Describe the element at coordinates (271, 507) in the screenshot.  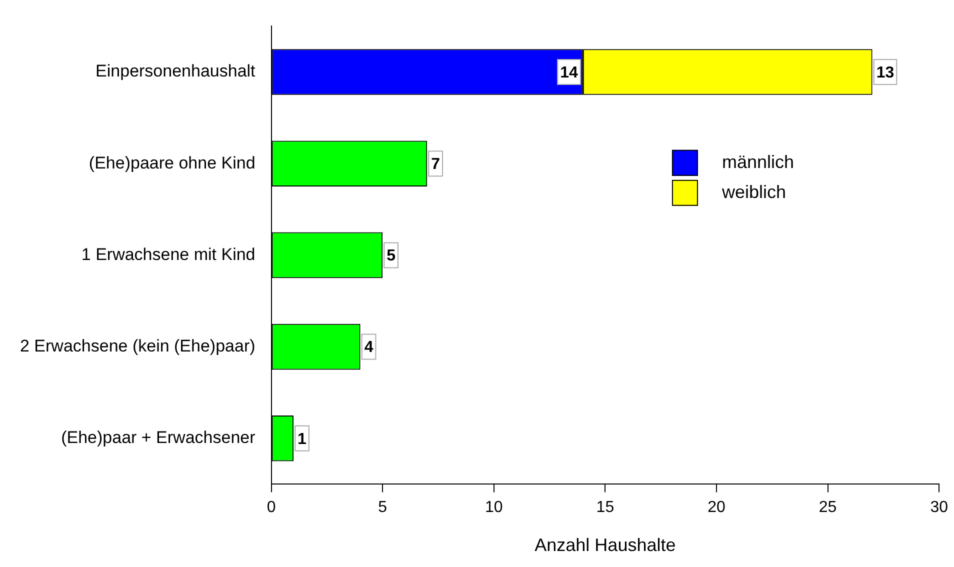
I see `x-tick-label: 0` at that location.